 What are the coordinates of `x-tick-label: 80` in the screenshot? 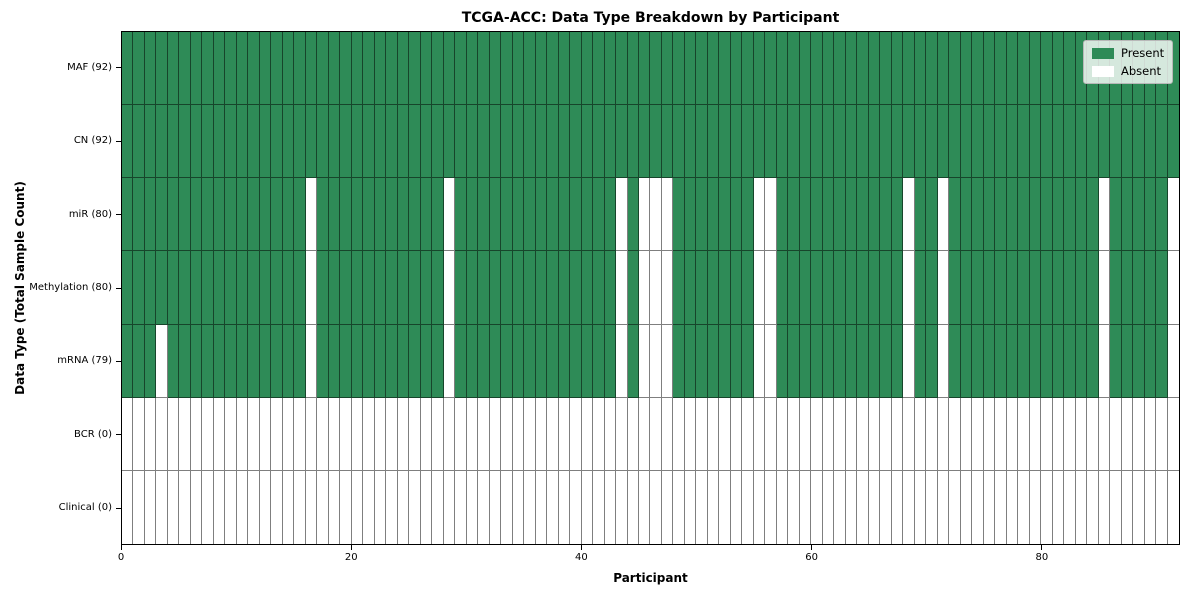 It's located at (1042, 557).